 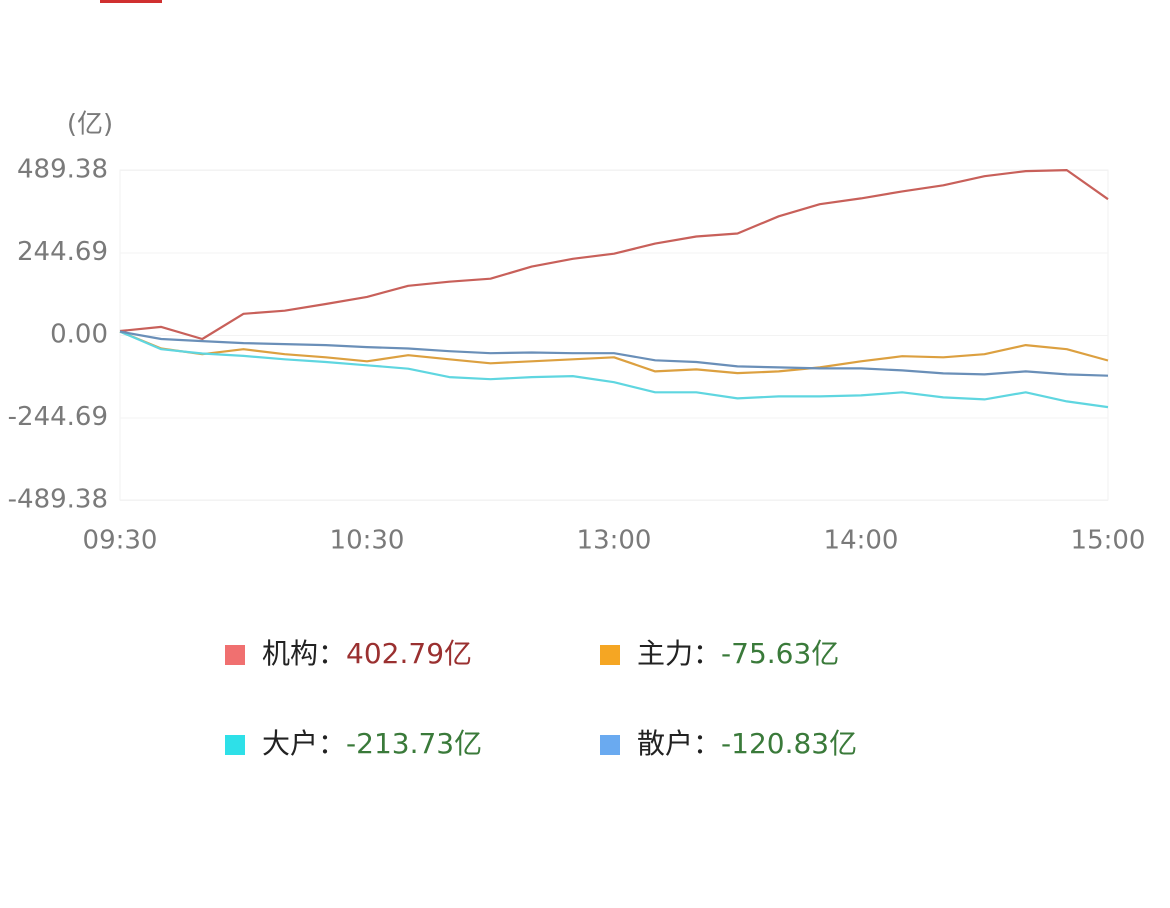 I want to click on legend-text: 机构：402.79亿, so click(x=367, y=653).